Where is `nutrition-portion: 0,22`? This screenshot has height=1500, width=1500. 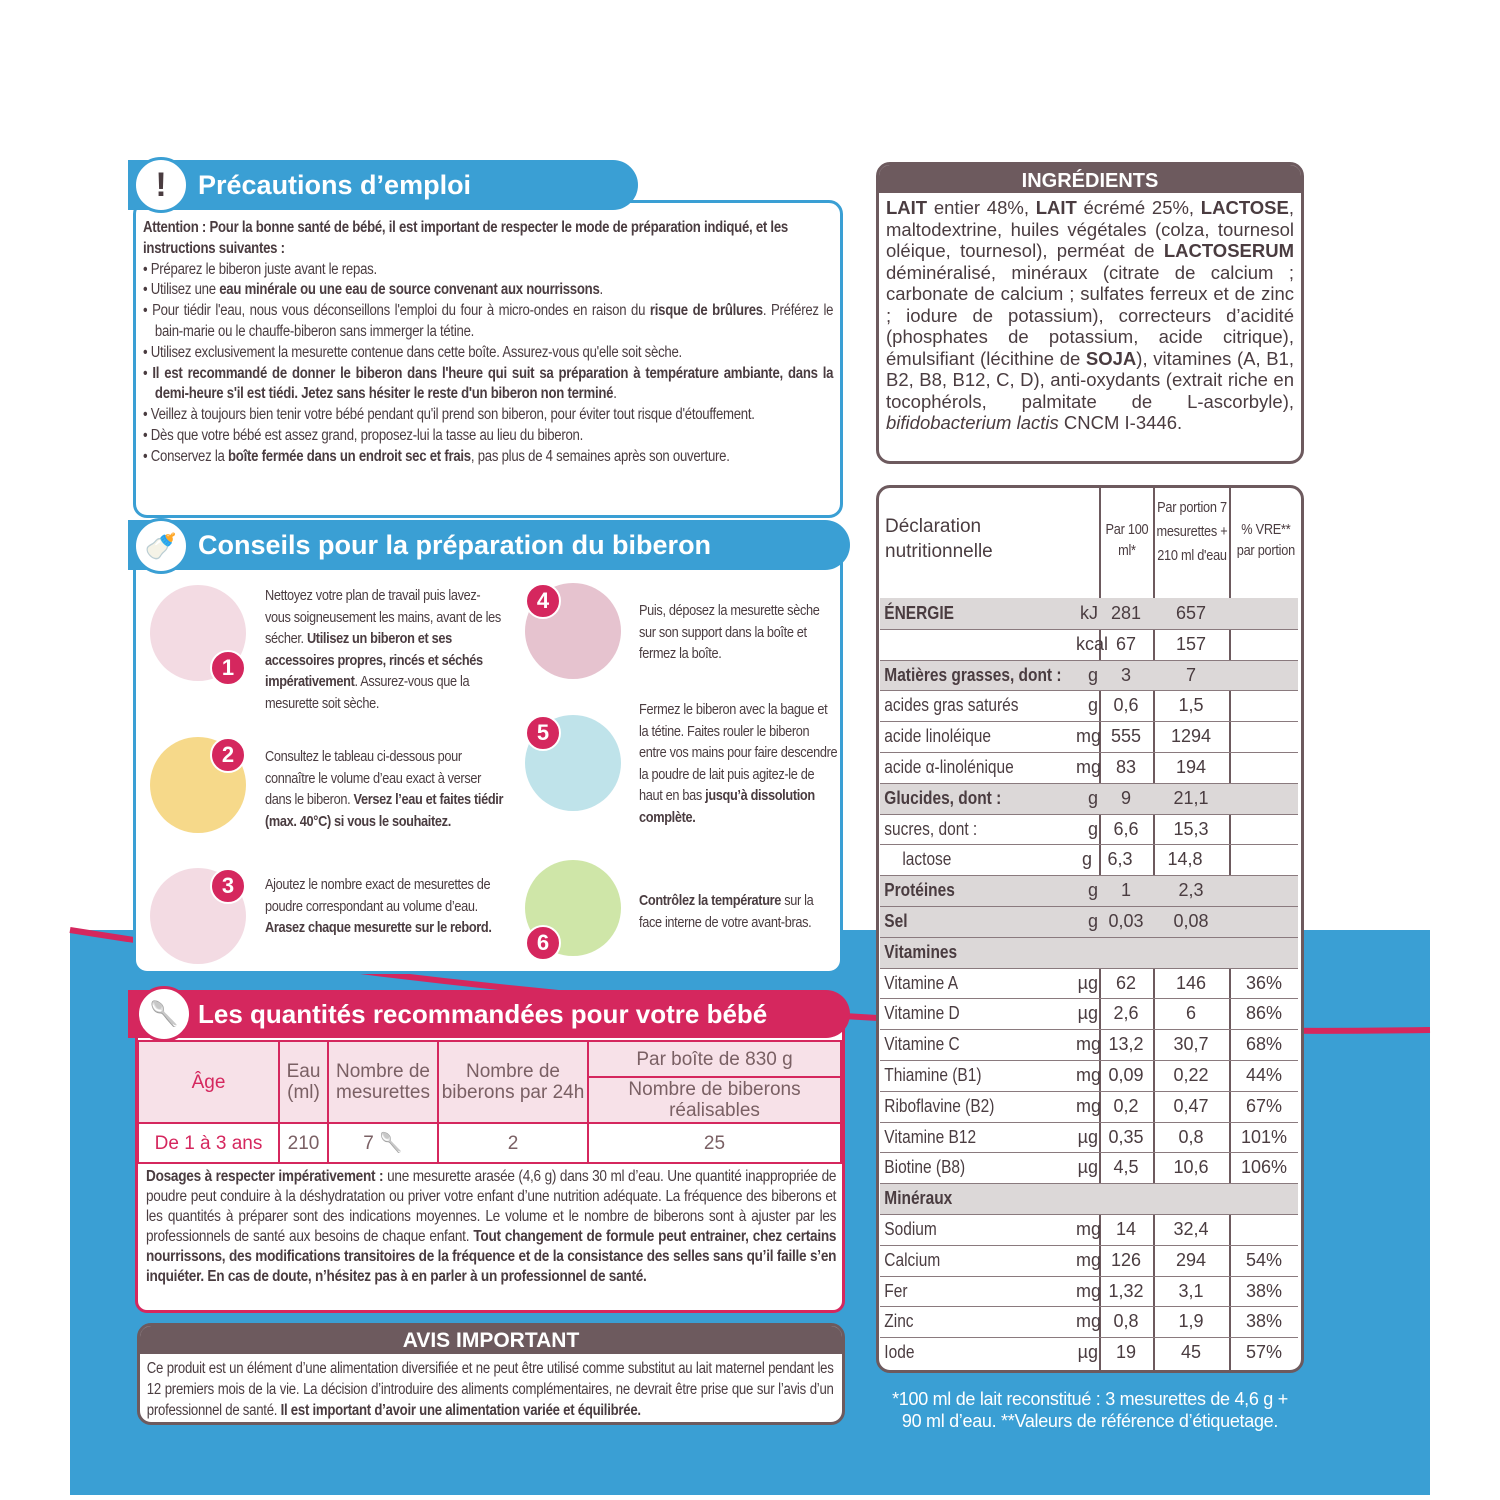
nutrition-portion: 0,22 is located at coordinates (1191, 1075).